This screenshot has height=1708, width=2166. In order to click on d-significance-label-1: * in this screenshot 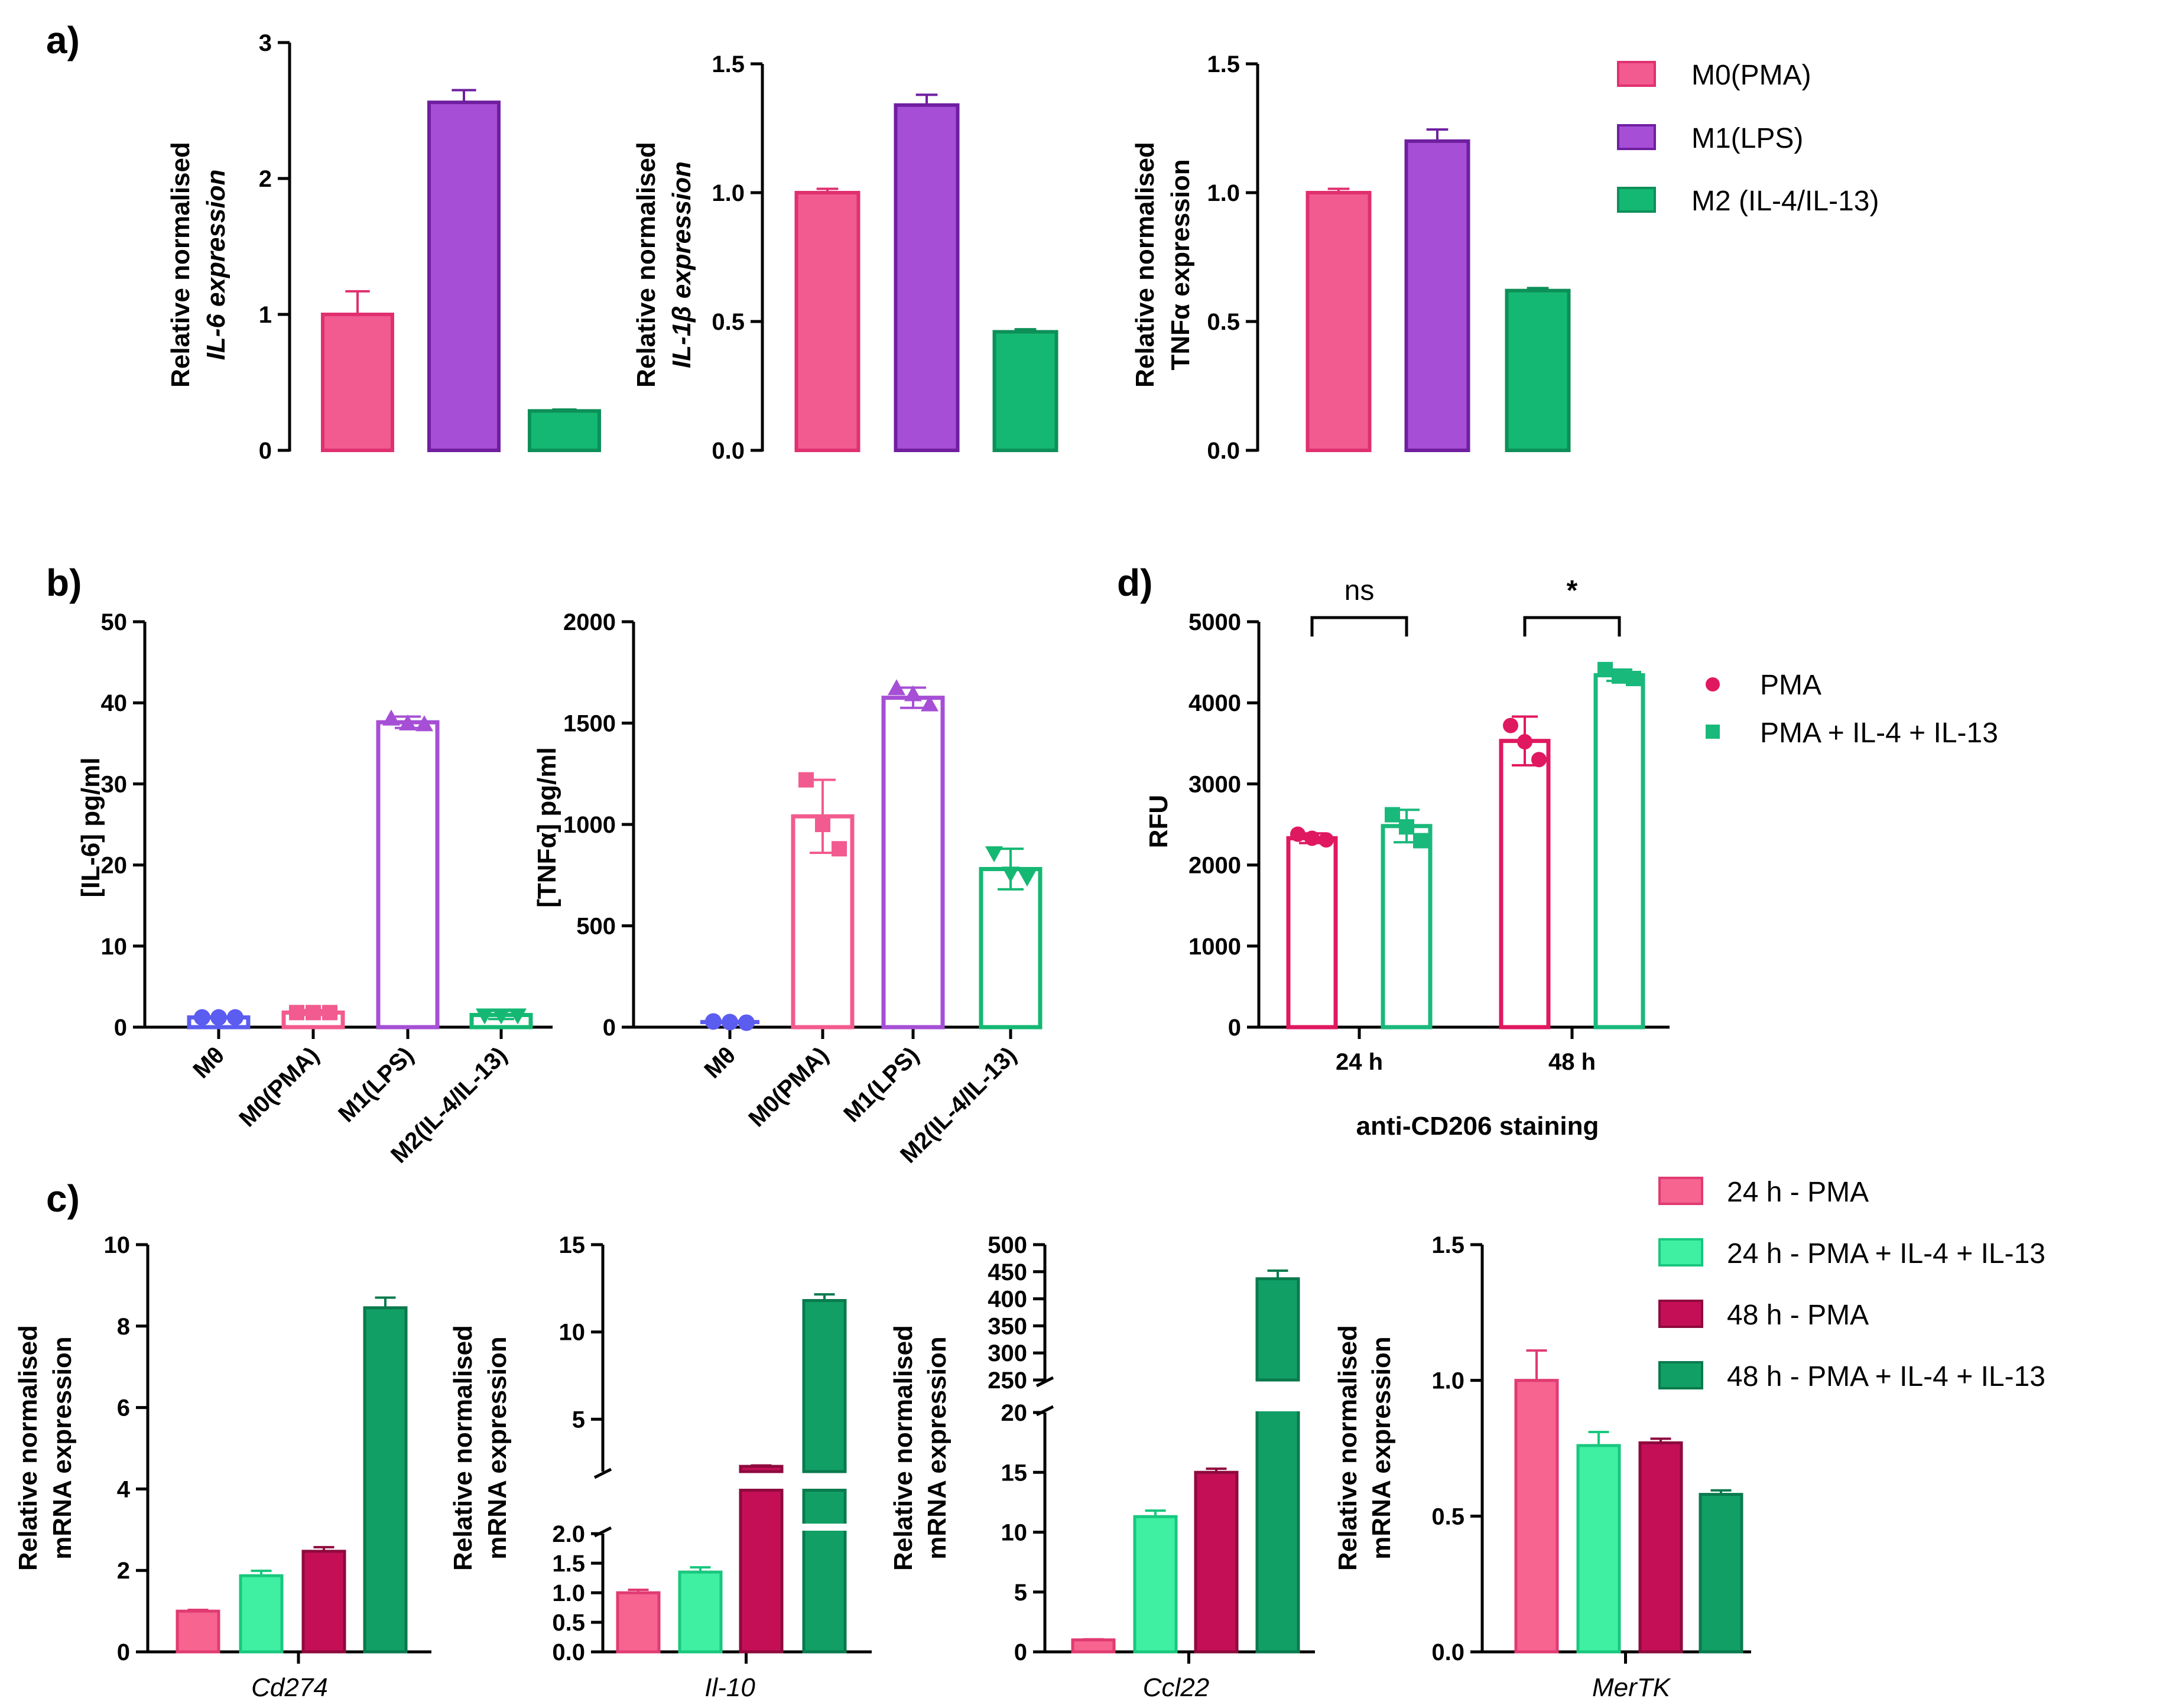, I will do `click(1572, 590)`.